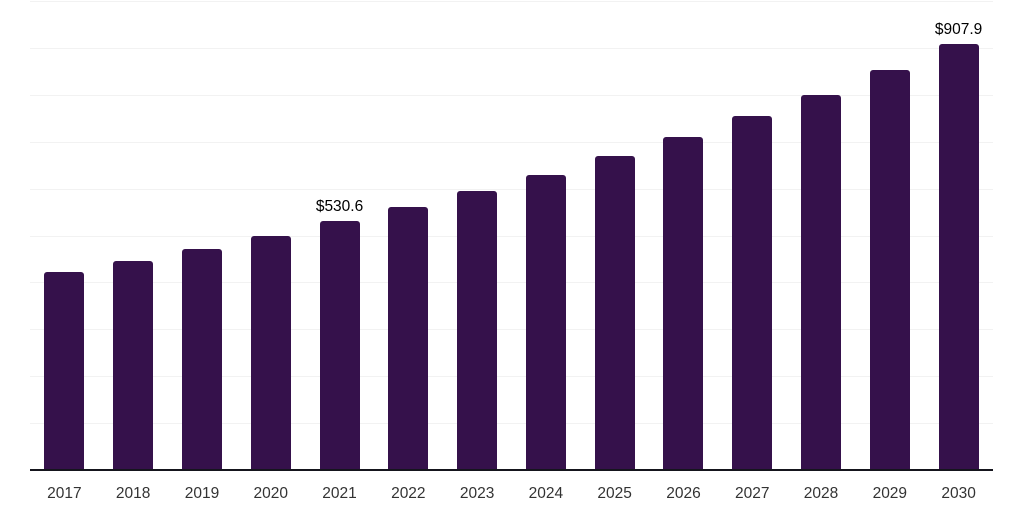 This screenshot has height=512, width=1024. I want to click on bar-2018, so click(133, 365).